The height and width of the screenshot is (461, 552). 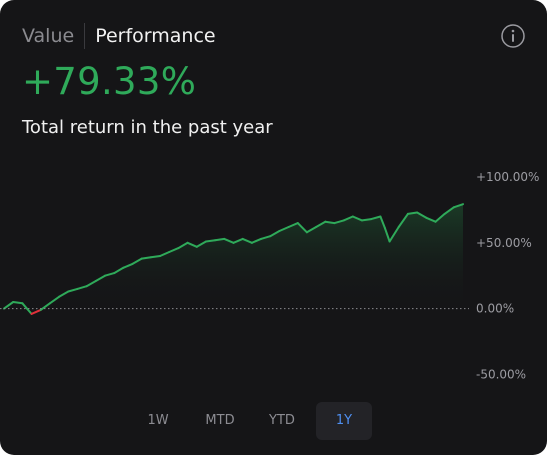 I want to click on view-tabs: Value Performance, so click(x=119, y=36).